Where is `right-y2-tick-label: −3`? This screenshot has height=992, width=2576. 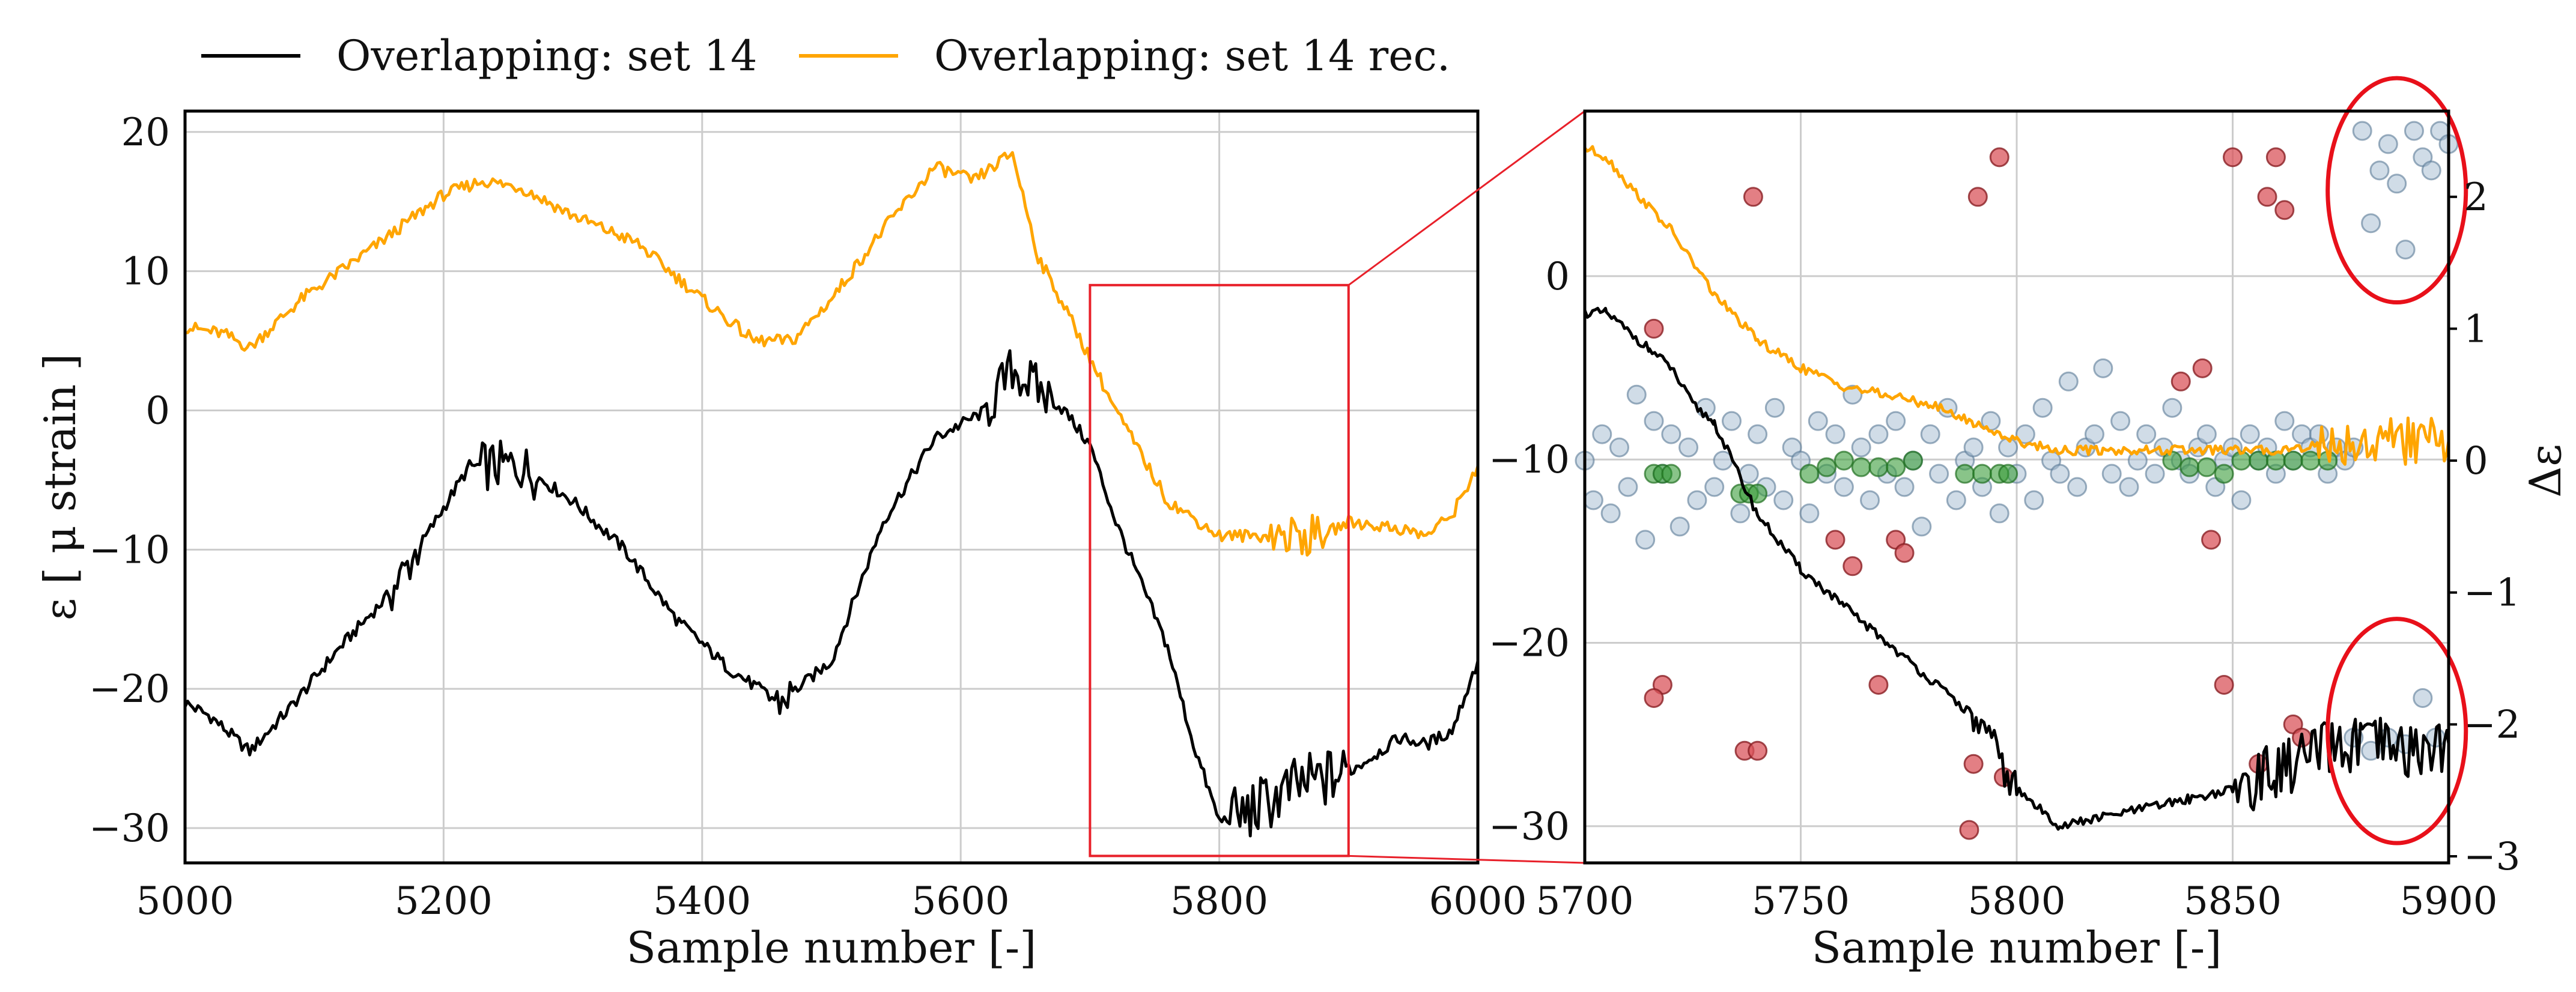
right-y2-tick-label: −3 is located at coordinates (2492, 857).